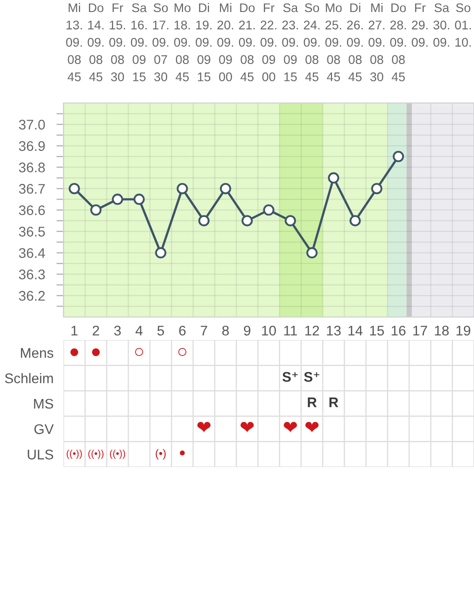 This screenshot has width=474, height=600. What do you see at coordinates (74, 42) in the screenshot?
I see `x-tick-label: Mi 13. 09. 08 45` at bounding box center [74, 42].